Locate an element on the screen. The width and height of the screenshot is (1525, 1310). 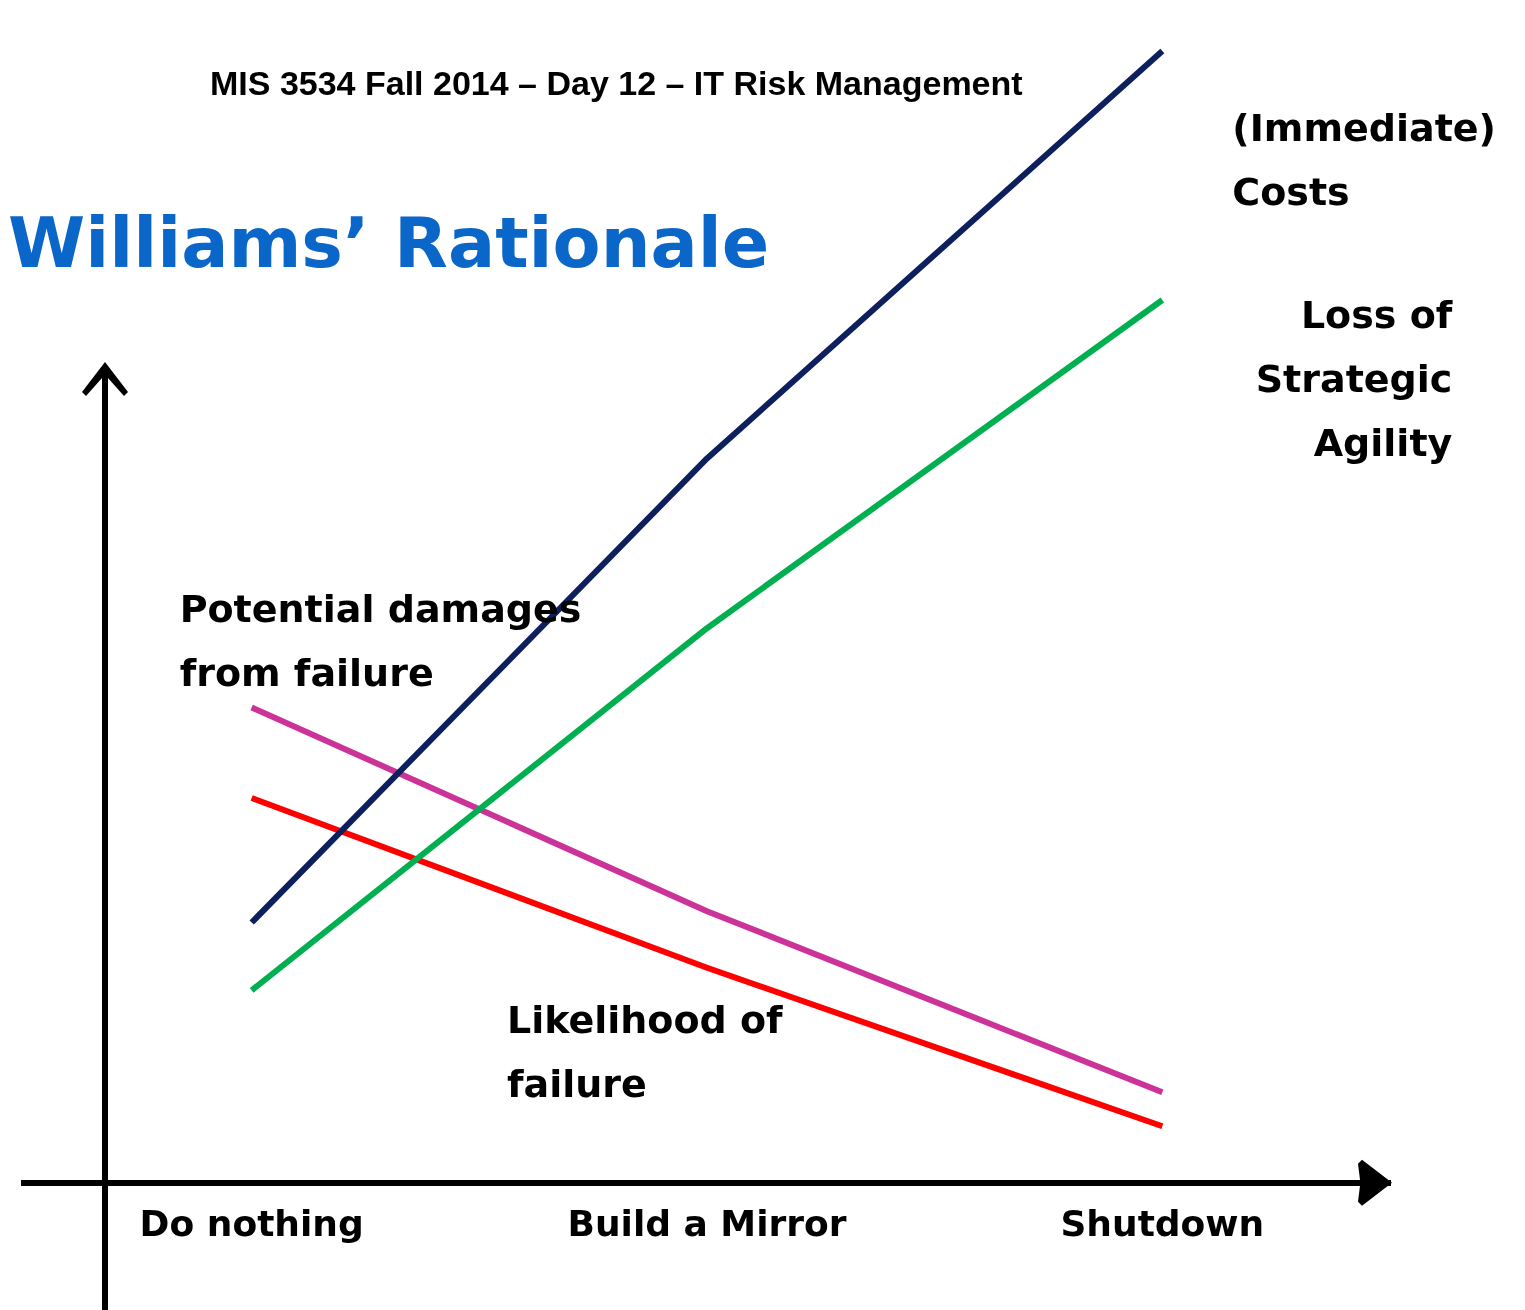
chart-subtitle: MIS 3534 Fall 2014 – Day 12 – IT Risk Management is located at coordinates (616, 83).